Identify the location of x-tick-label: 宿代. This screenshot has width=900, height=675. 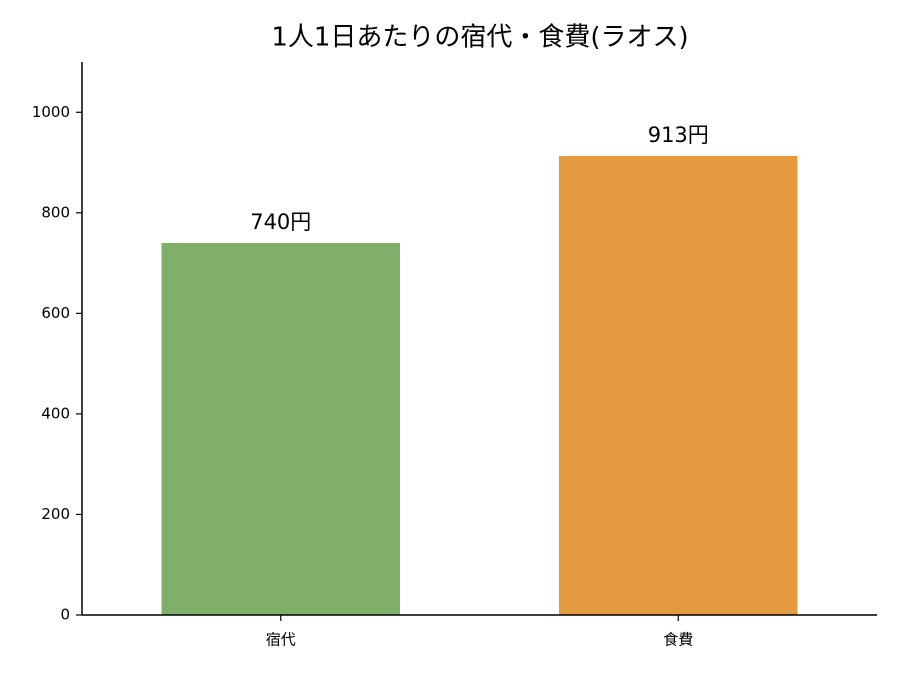
(281, 640).